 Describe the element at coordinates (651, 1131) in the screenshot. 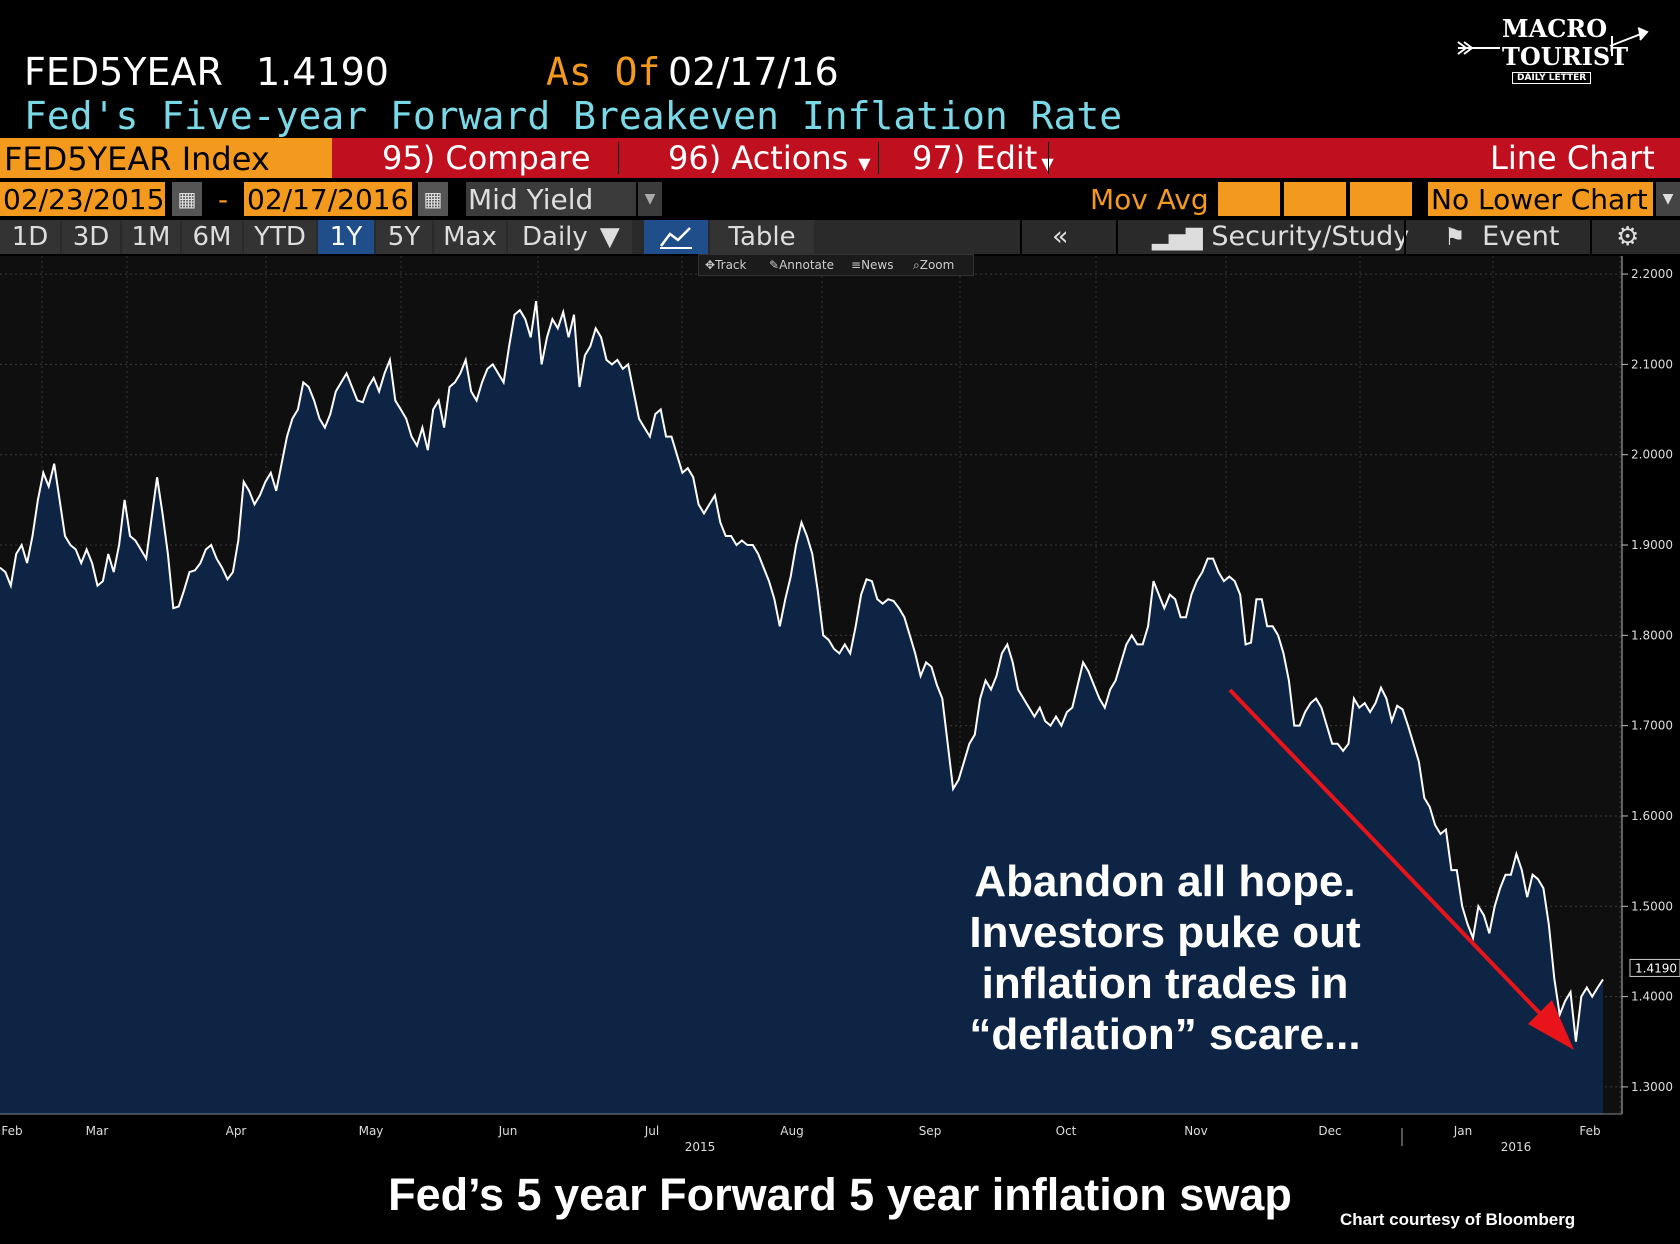

I see `x-tick-label: Jul` at that location.